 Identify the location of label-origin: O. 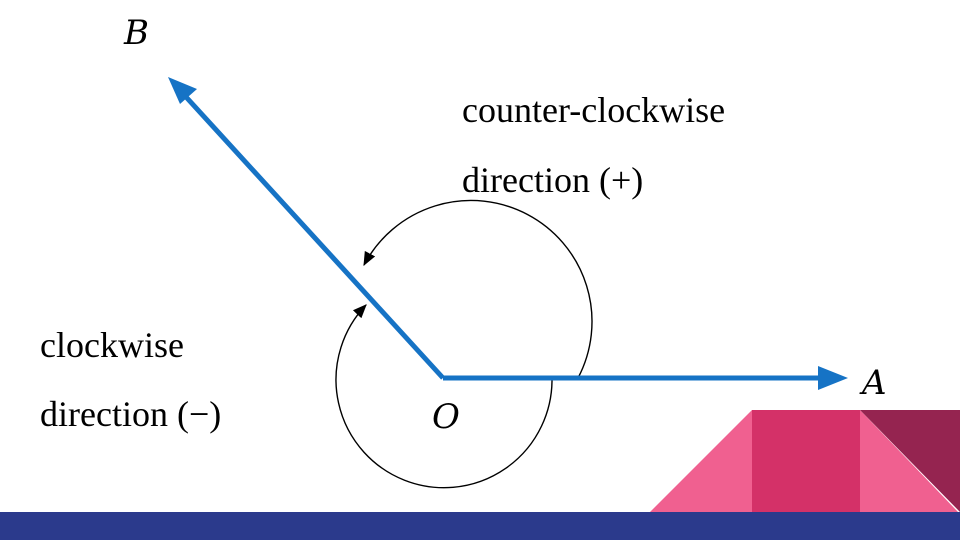
(446, 417).